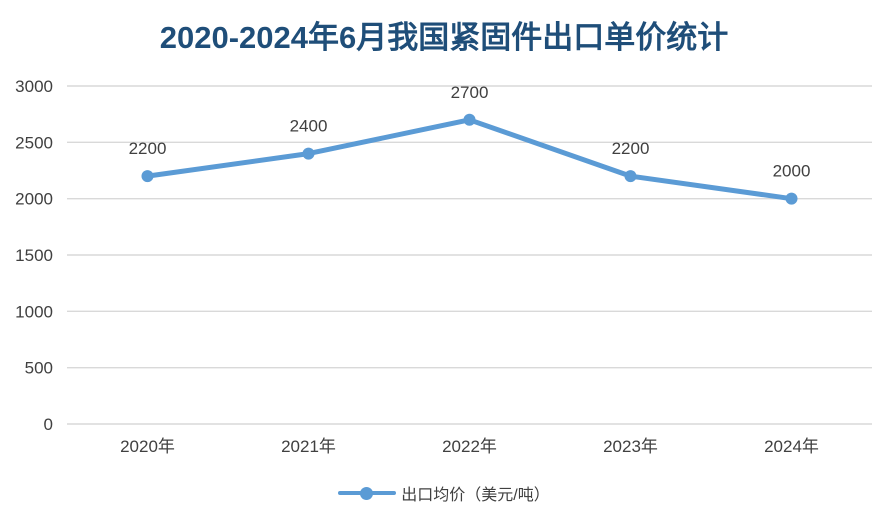 The image size is (888, 512). Describe the element at coordinates (630, 446) in the screenshot. I see `x-axis-tick-label: 2023年` at that location.